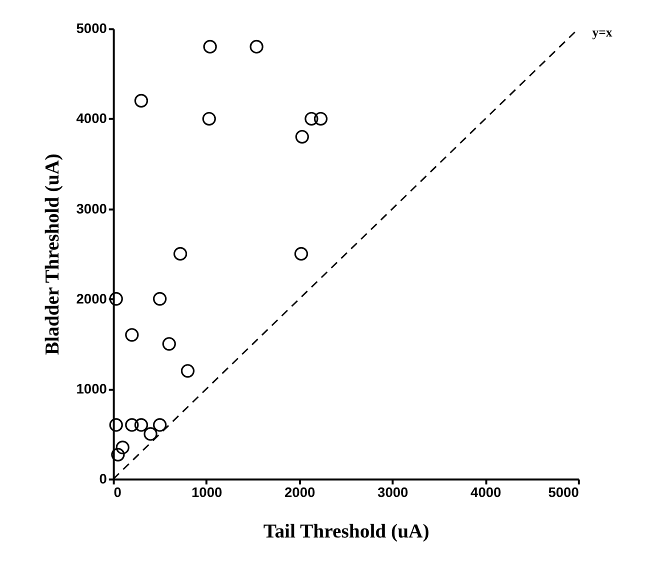 The image size is (672, 578). I want to click on y-tick-label: 1000, so click(92, 388).